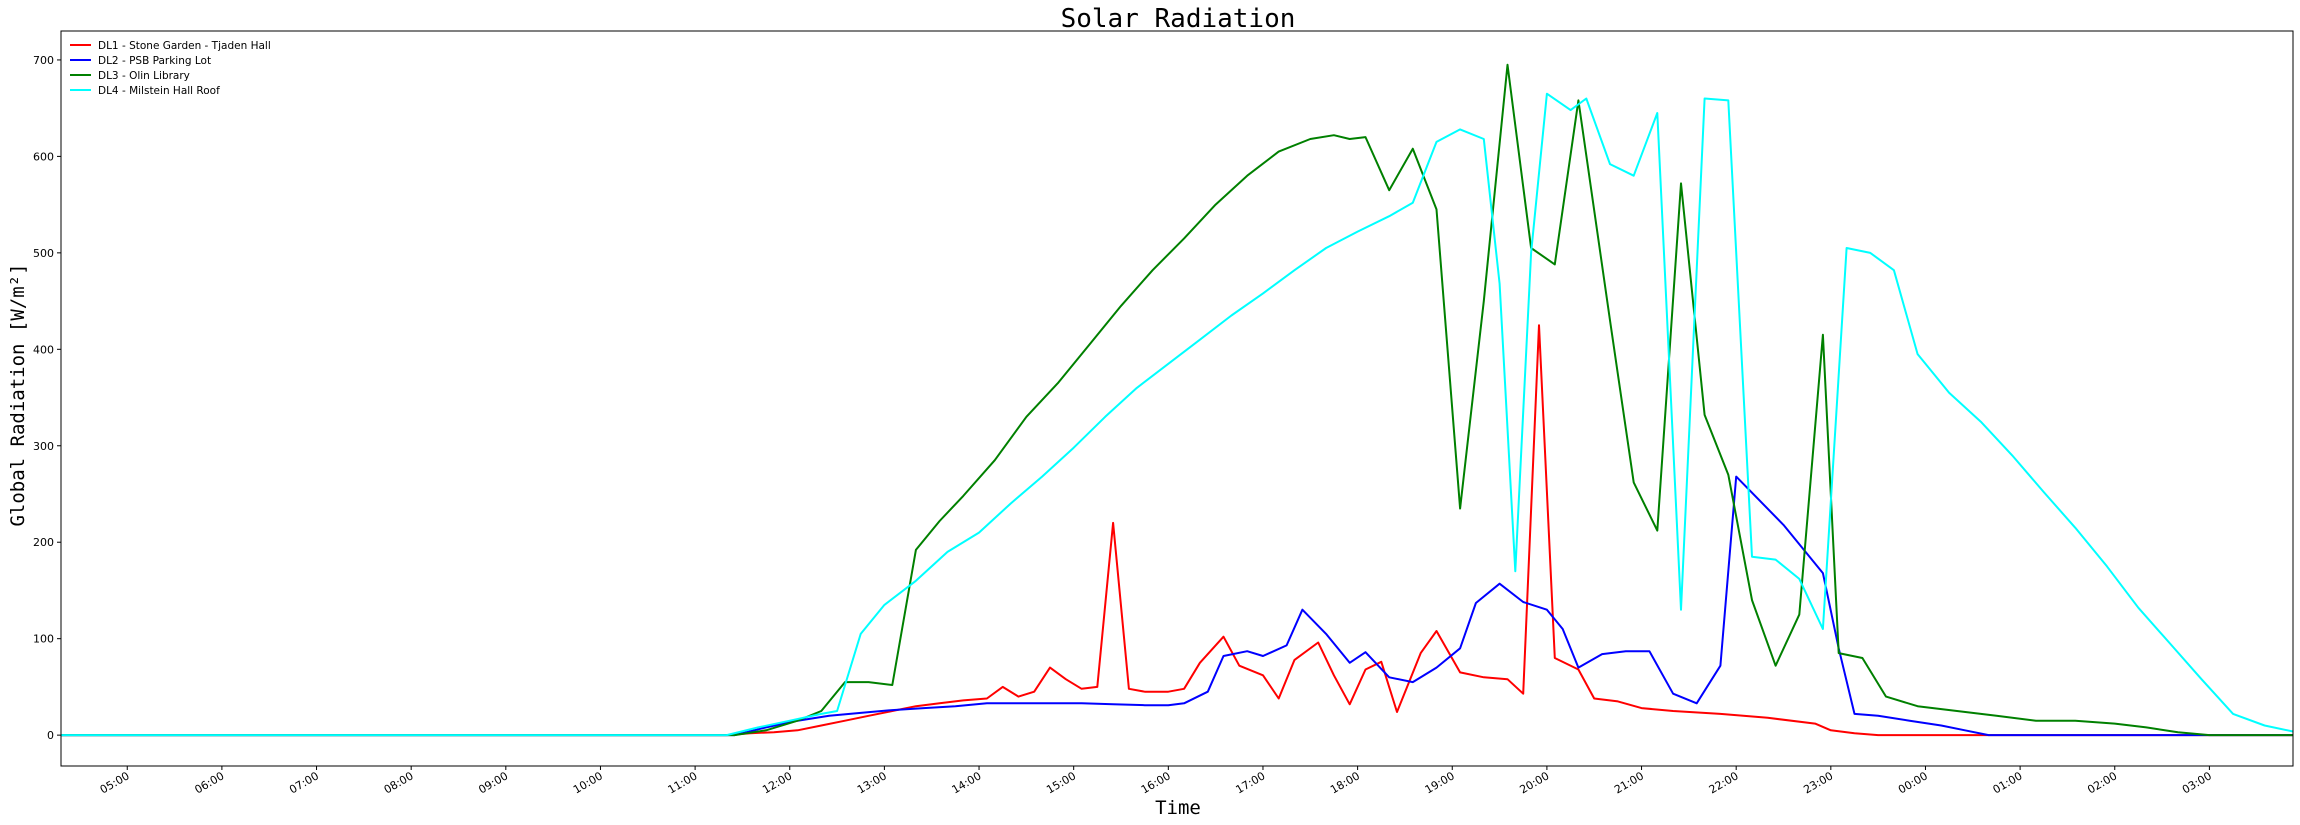  What do you see at coordinates (1345, 782) in the screenshot?
I see `x-tick-label: 18:00` at bounding box center [1345, 782].